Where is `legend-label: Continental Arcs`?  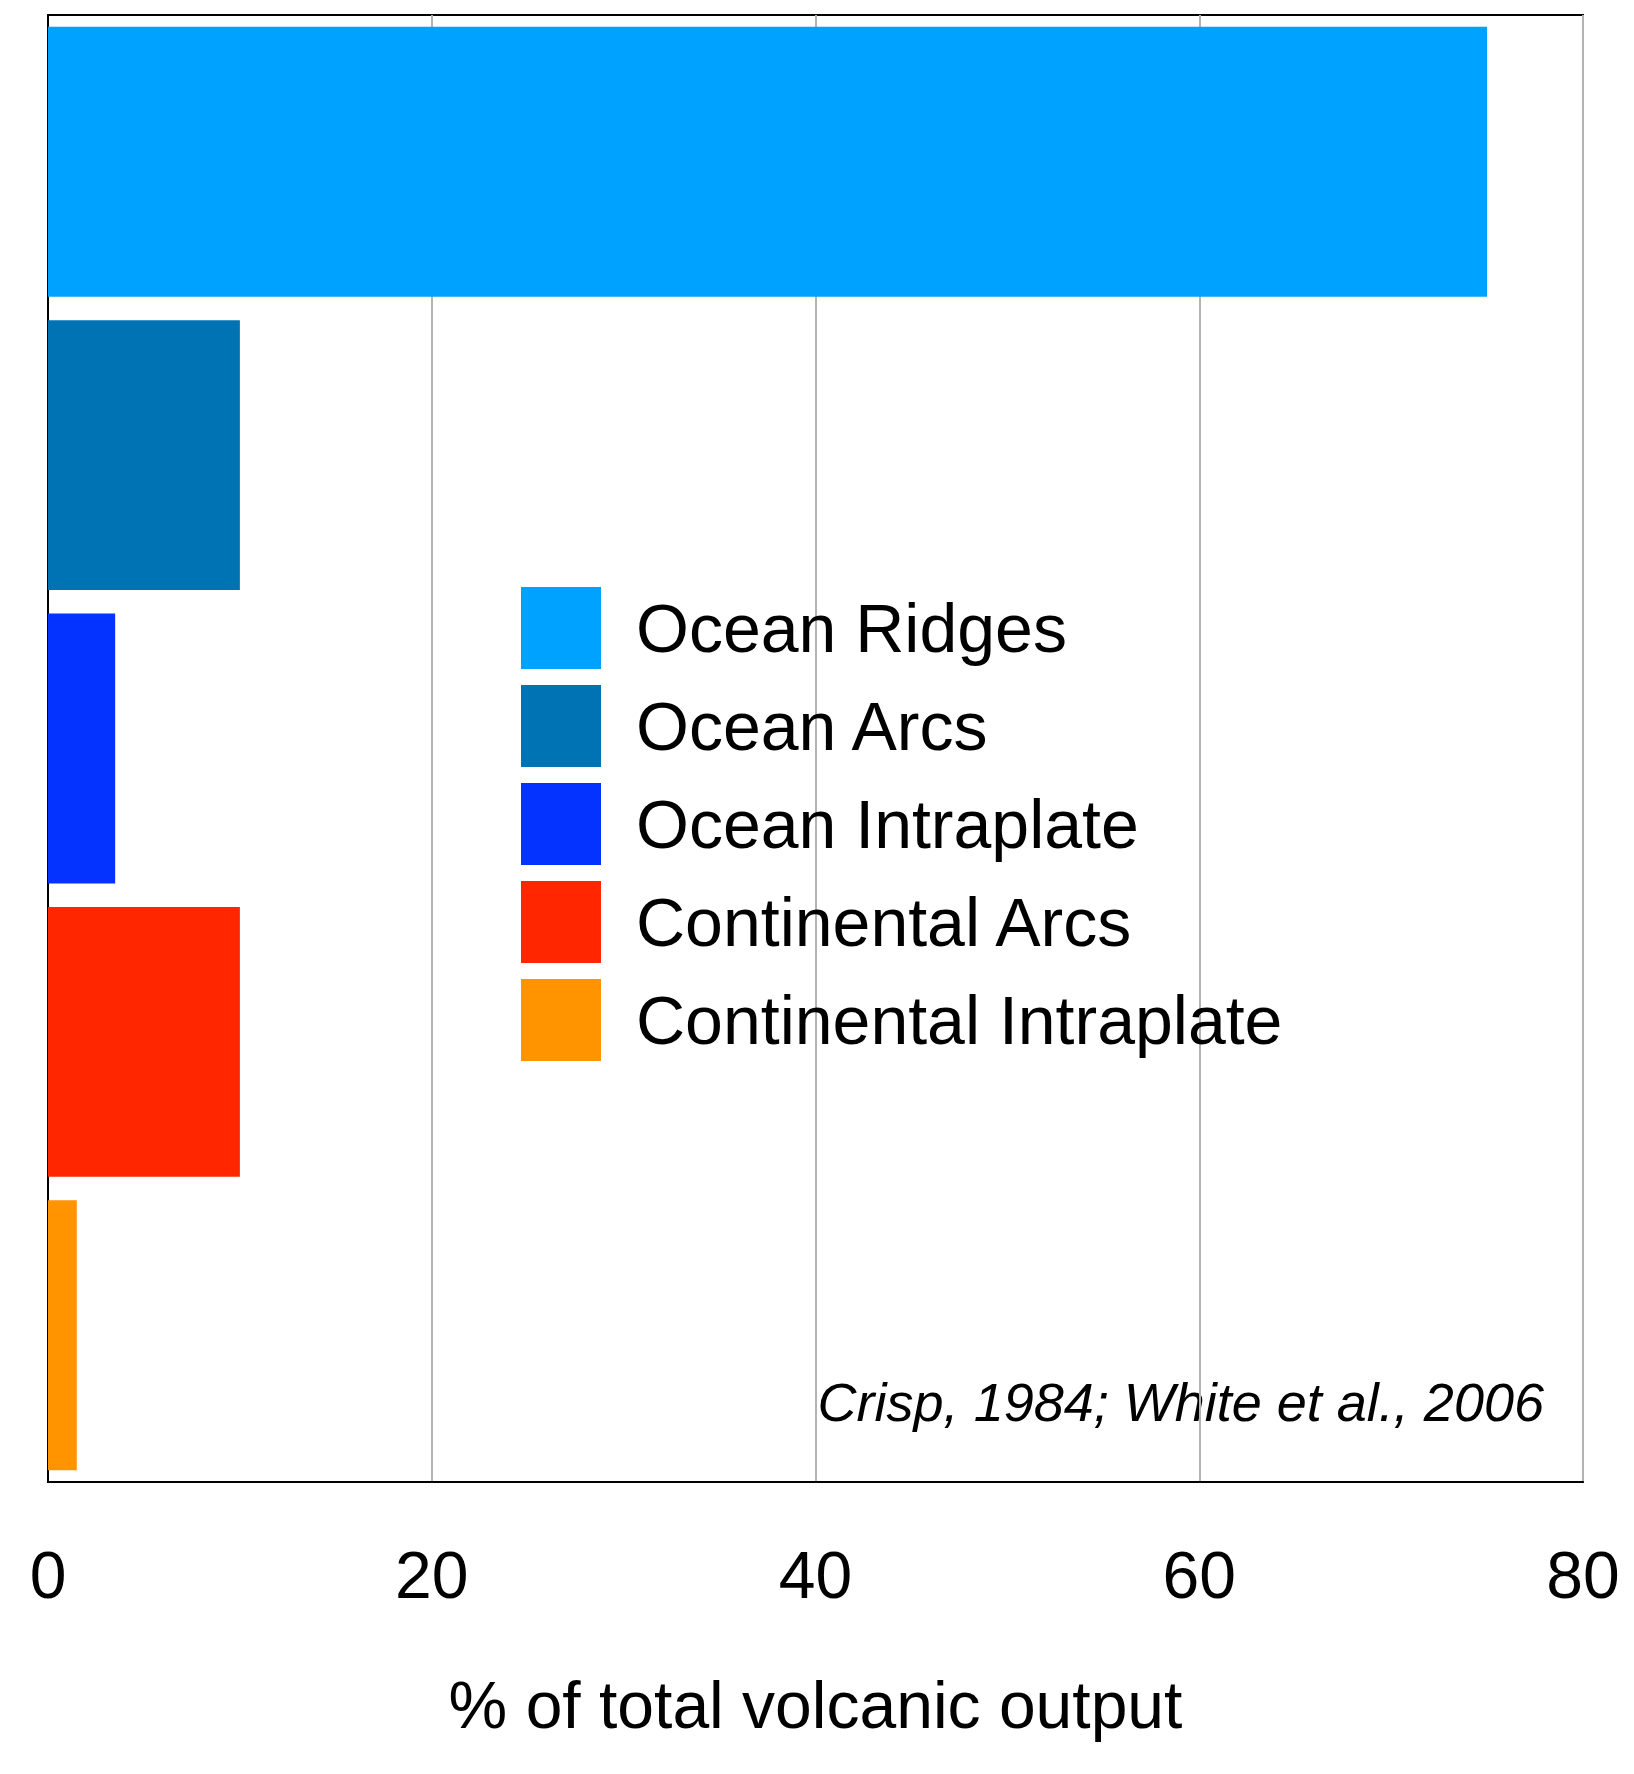 legend-label: Continental Arcs is located at coordinates (884, 922).